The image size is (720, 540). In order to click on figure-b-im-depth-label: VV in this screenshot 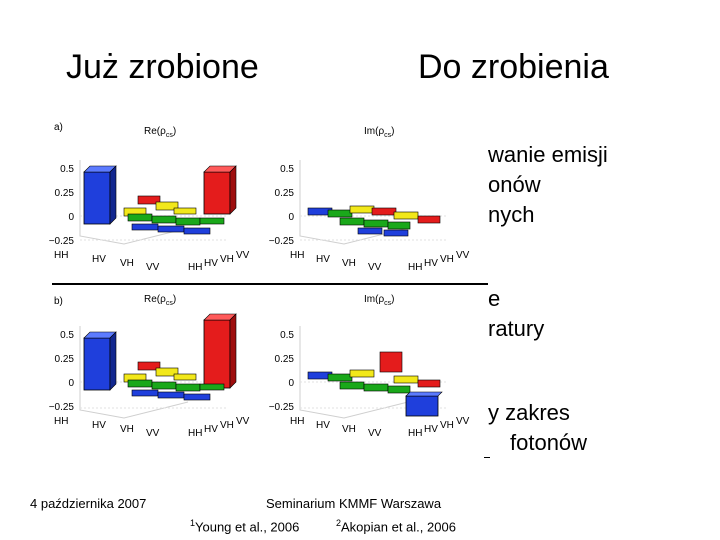, I will do `click(463, 421)`.